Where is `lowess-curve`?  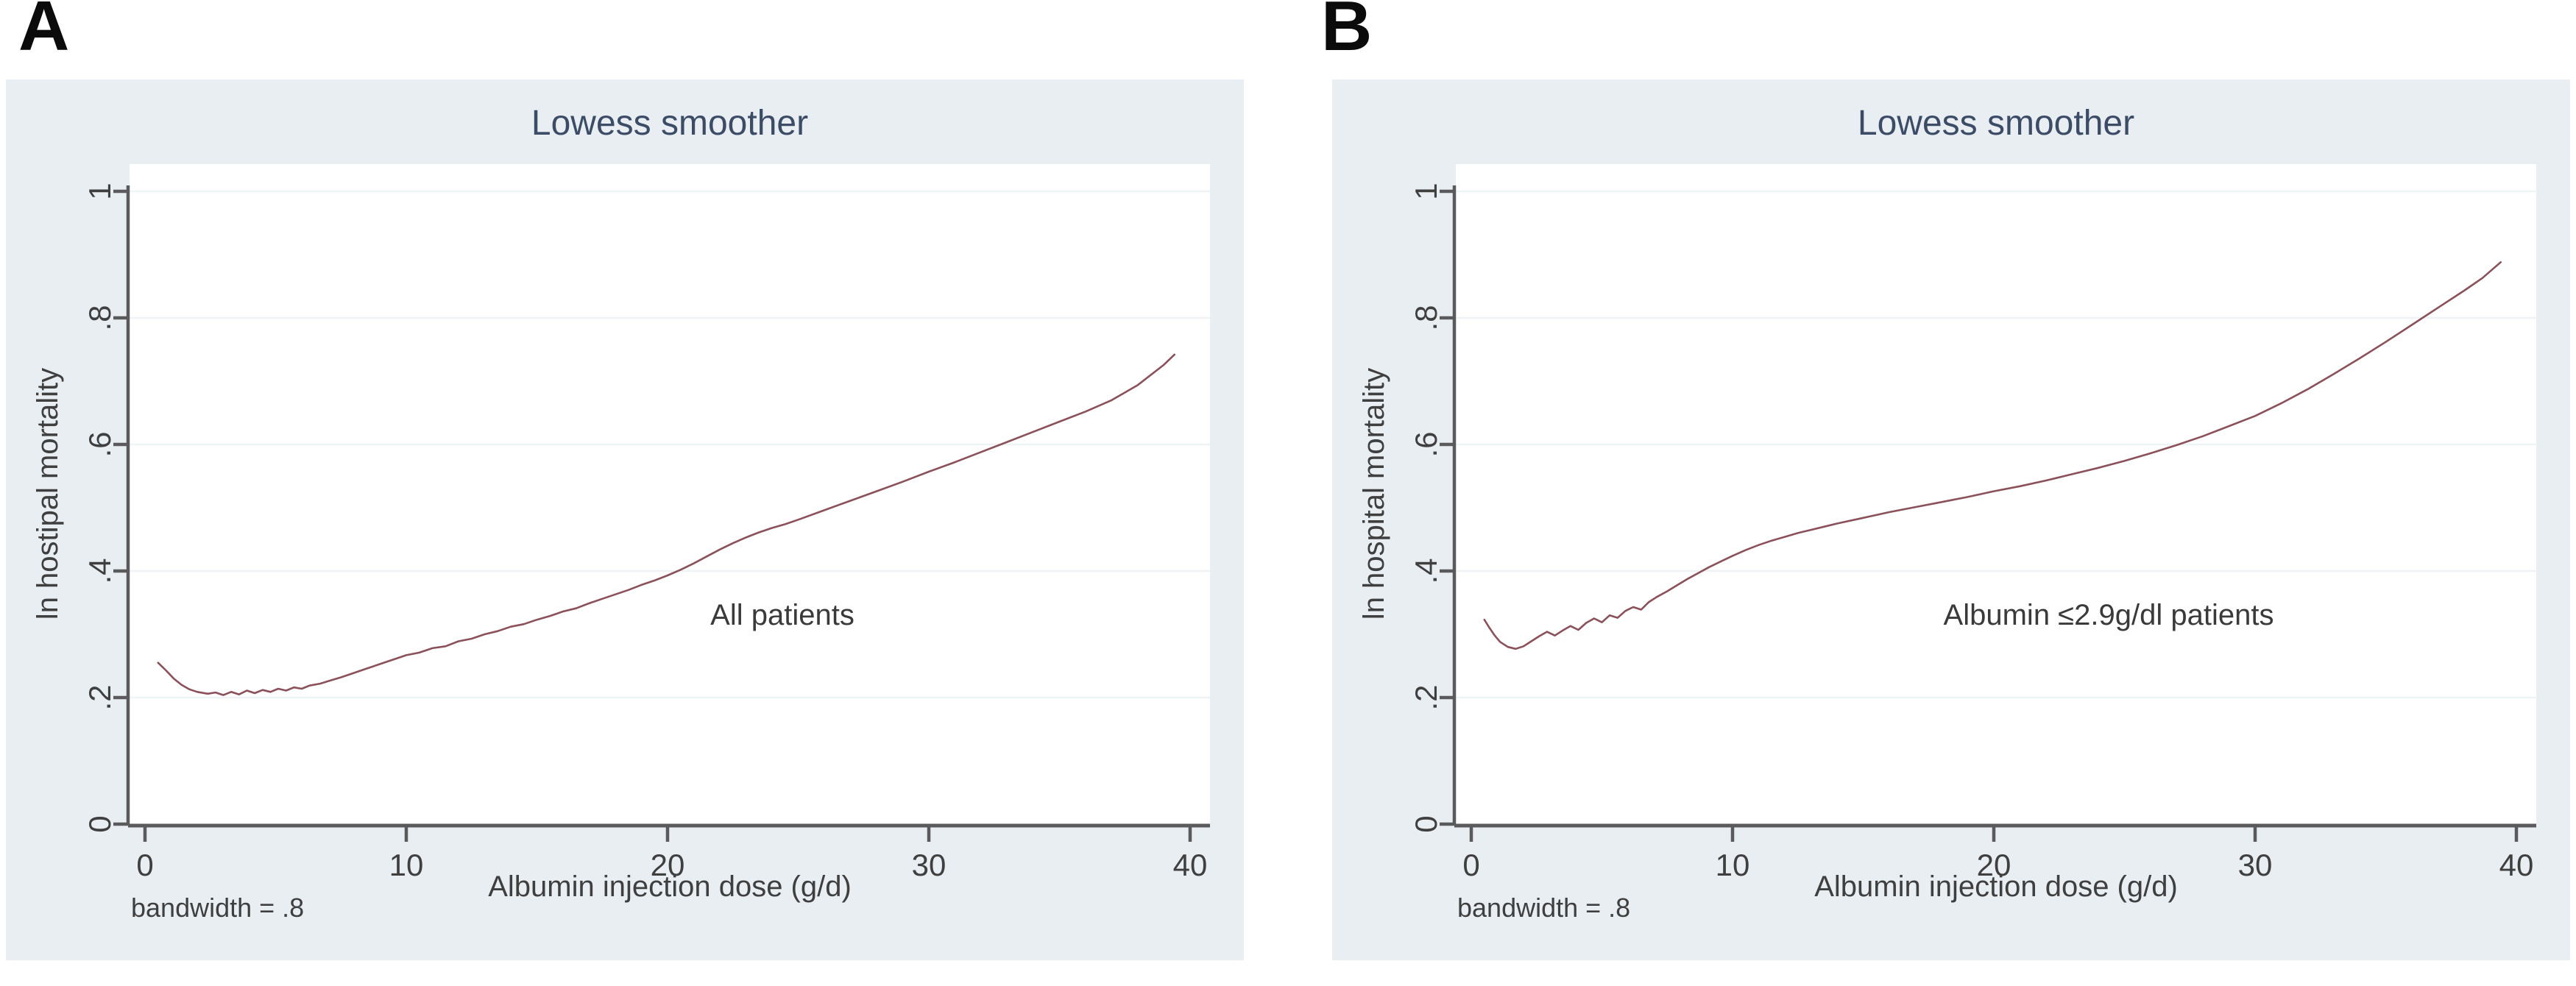
lowess-curve is located at coordinates (666, 524).